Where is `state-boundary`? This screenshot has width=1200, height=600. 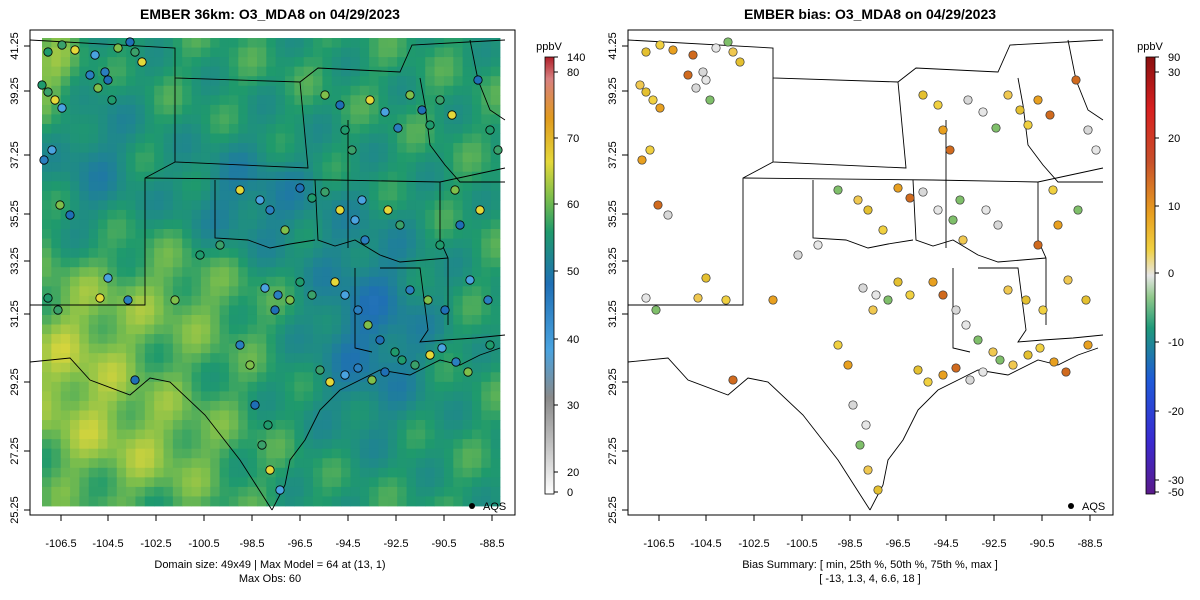
state-boundary is located at coordinates (749, 434).